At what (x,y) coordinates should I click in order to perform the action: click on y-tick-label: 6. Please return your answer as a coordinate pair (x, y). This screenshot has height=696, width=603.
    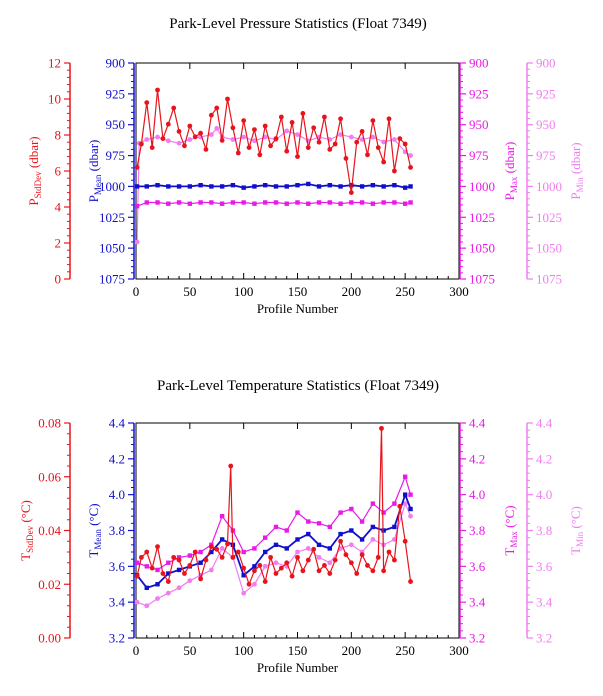
    Looking at the image, I should click on (58, 171).